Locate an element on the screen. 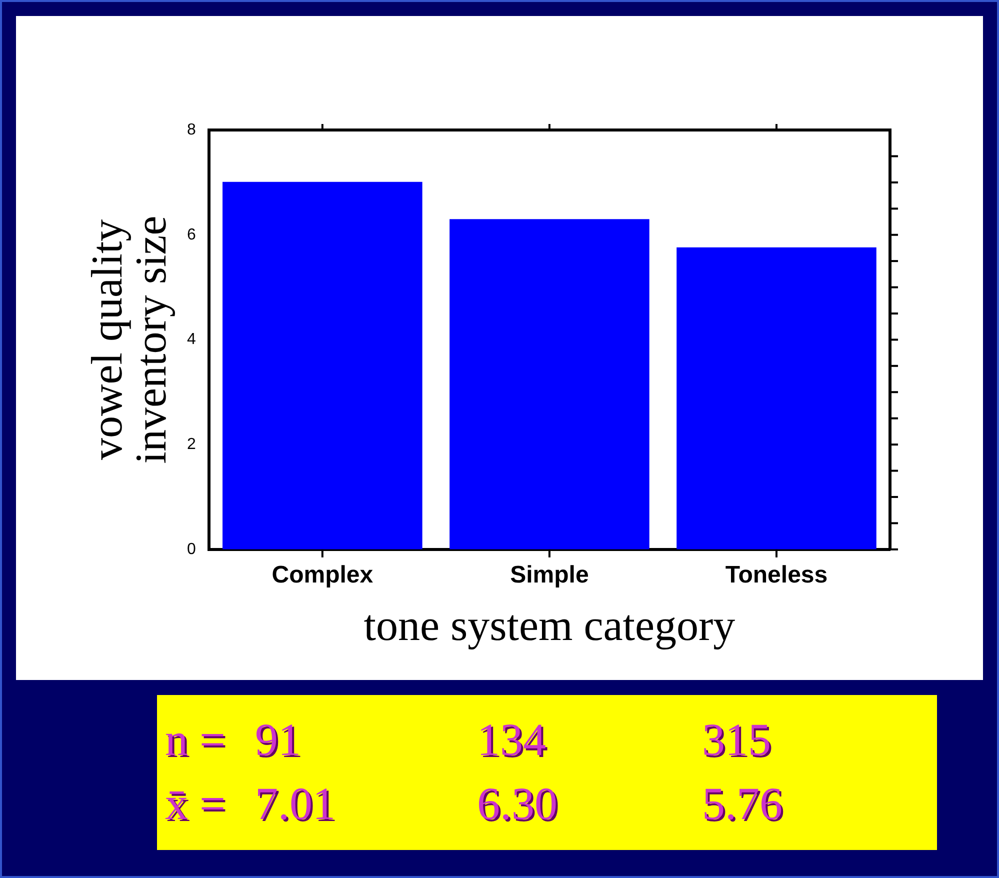 The height and width of the screenshot is (878, 999). x-tick-label: Simple is located at coordinates (549, 574).